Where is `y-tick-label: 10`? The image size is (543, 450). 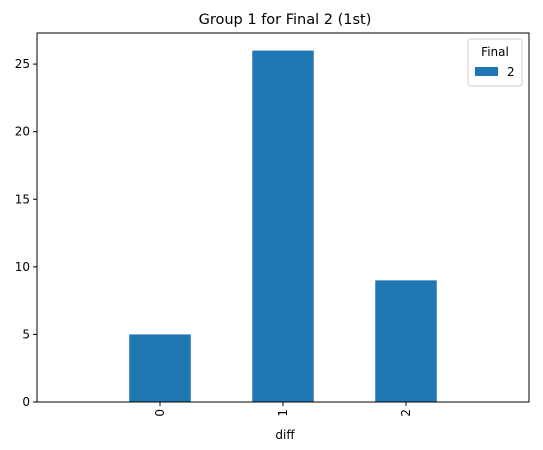 y-tick-label: 10 is located at coordinates (22, 267).